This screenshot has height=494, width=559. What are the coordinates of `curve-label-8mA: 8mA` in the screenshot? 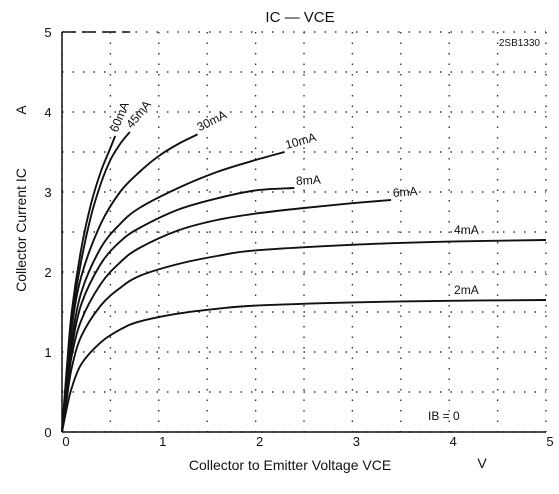 It's located at (308, 180).